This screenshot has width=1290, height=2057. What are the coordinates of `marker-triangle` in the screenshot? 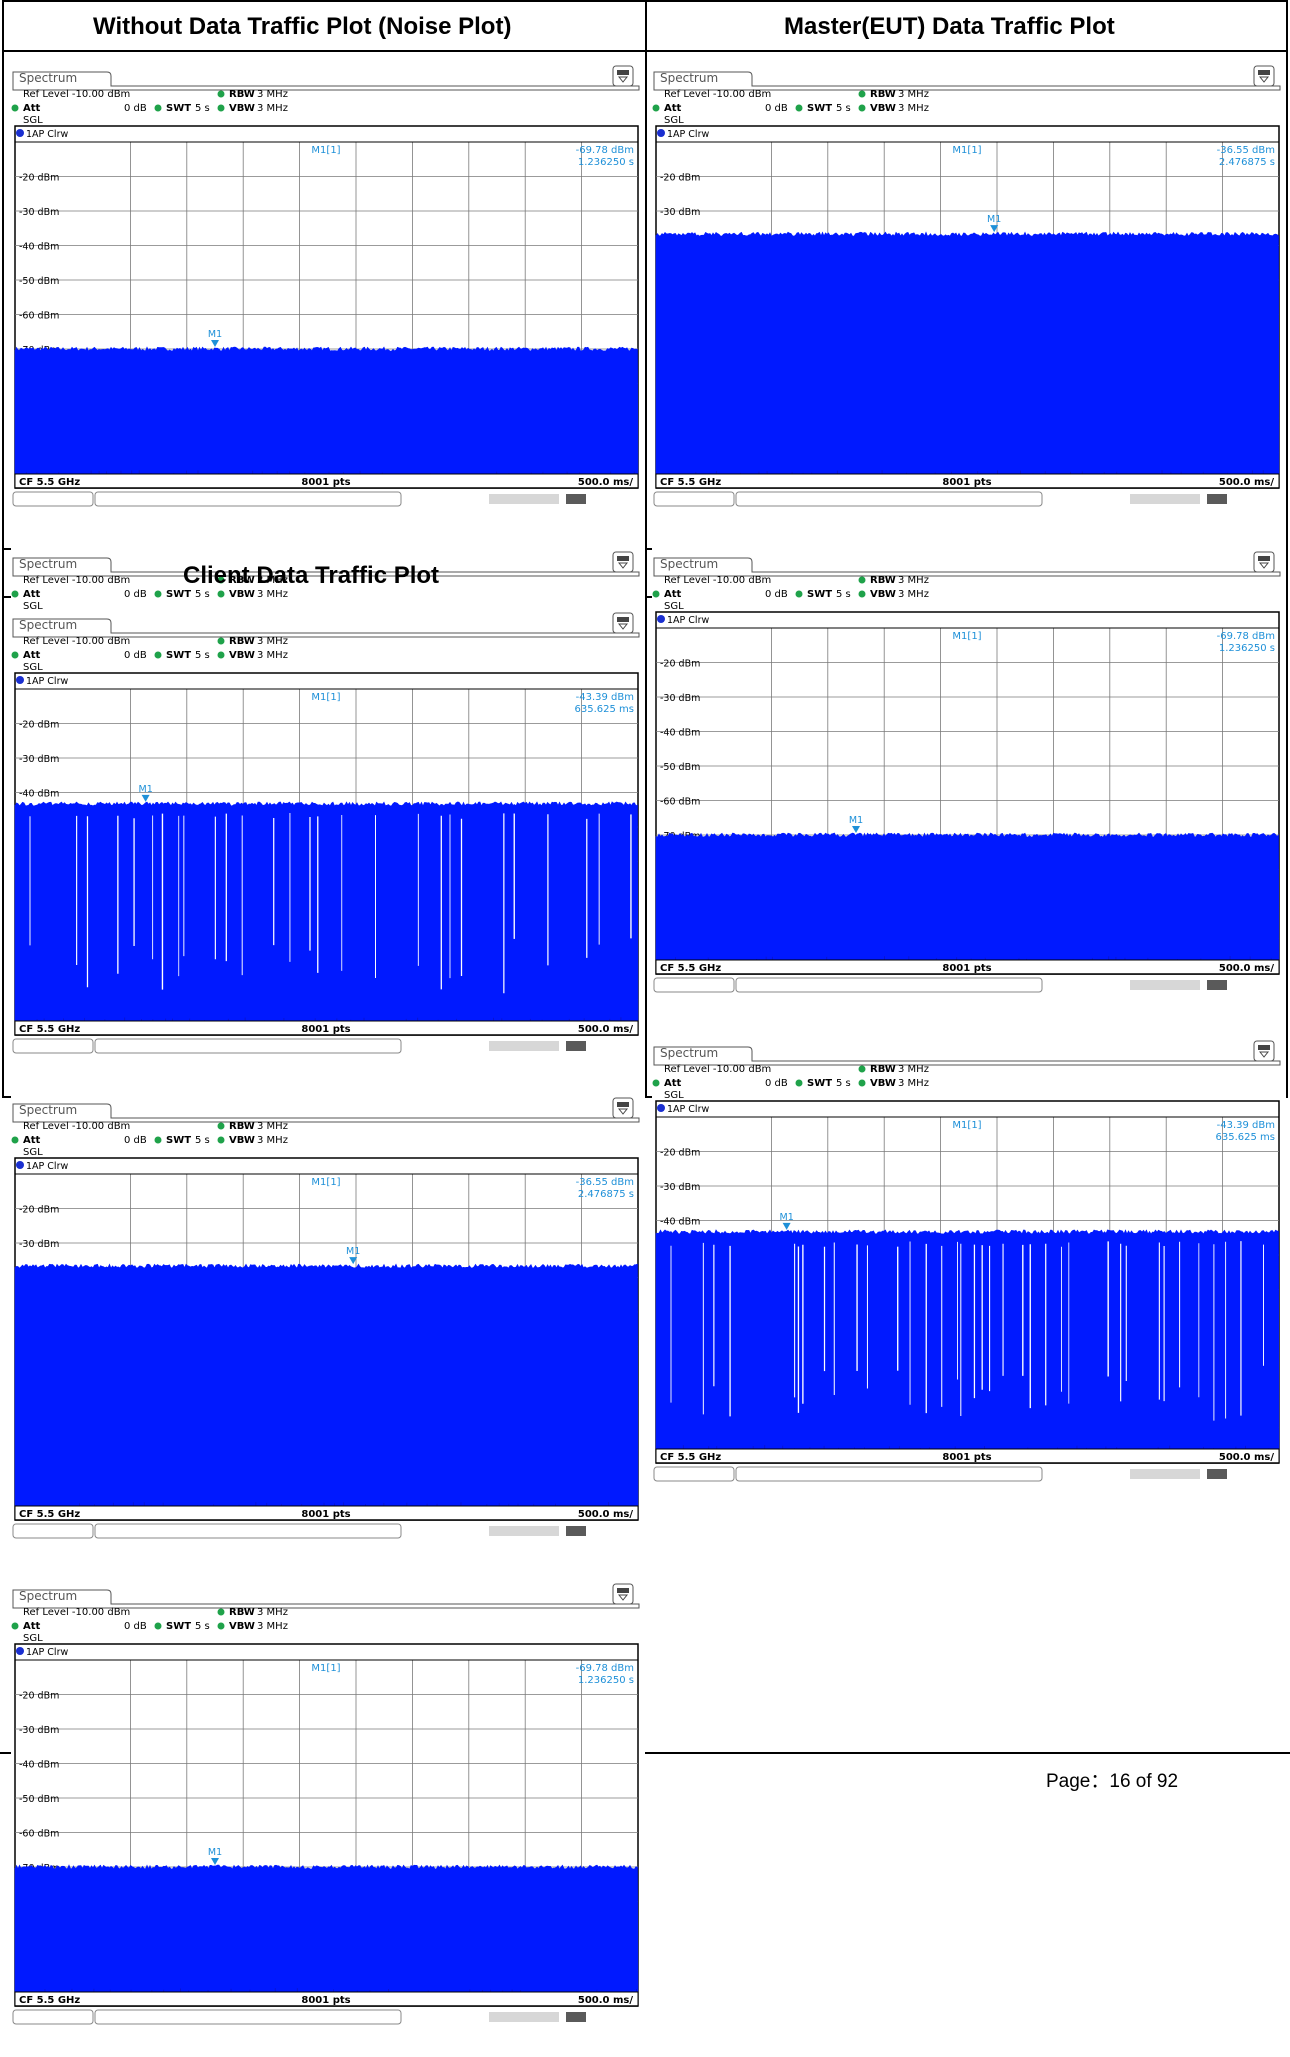 It's located at (786, 1226).